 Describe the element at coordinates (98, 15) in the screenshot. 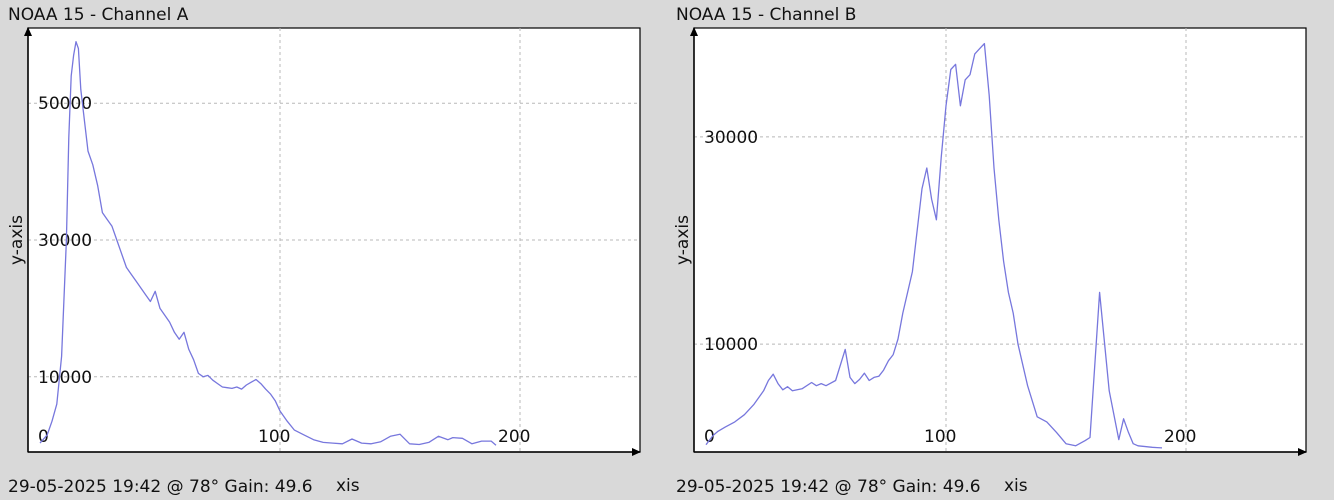

I see `chart-title: NOAA 15 - Channel A` at that location.